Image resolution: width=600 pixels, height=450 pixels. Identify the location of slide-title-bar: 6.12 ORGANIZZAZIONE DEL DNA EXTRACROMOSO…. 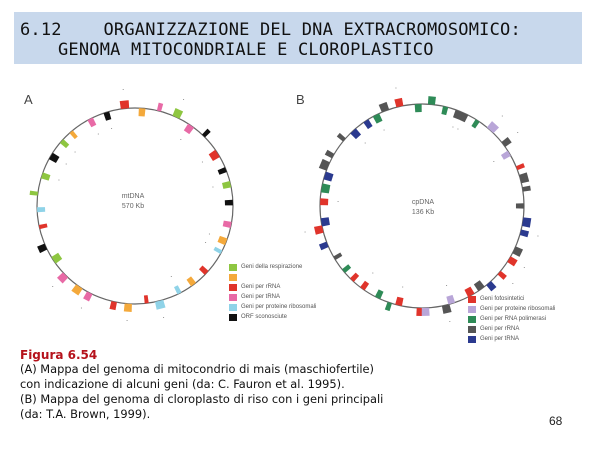
(298, 38).